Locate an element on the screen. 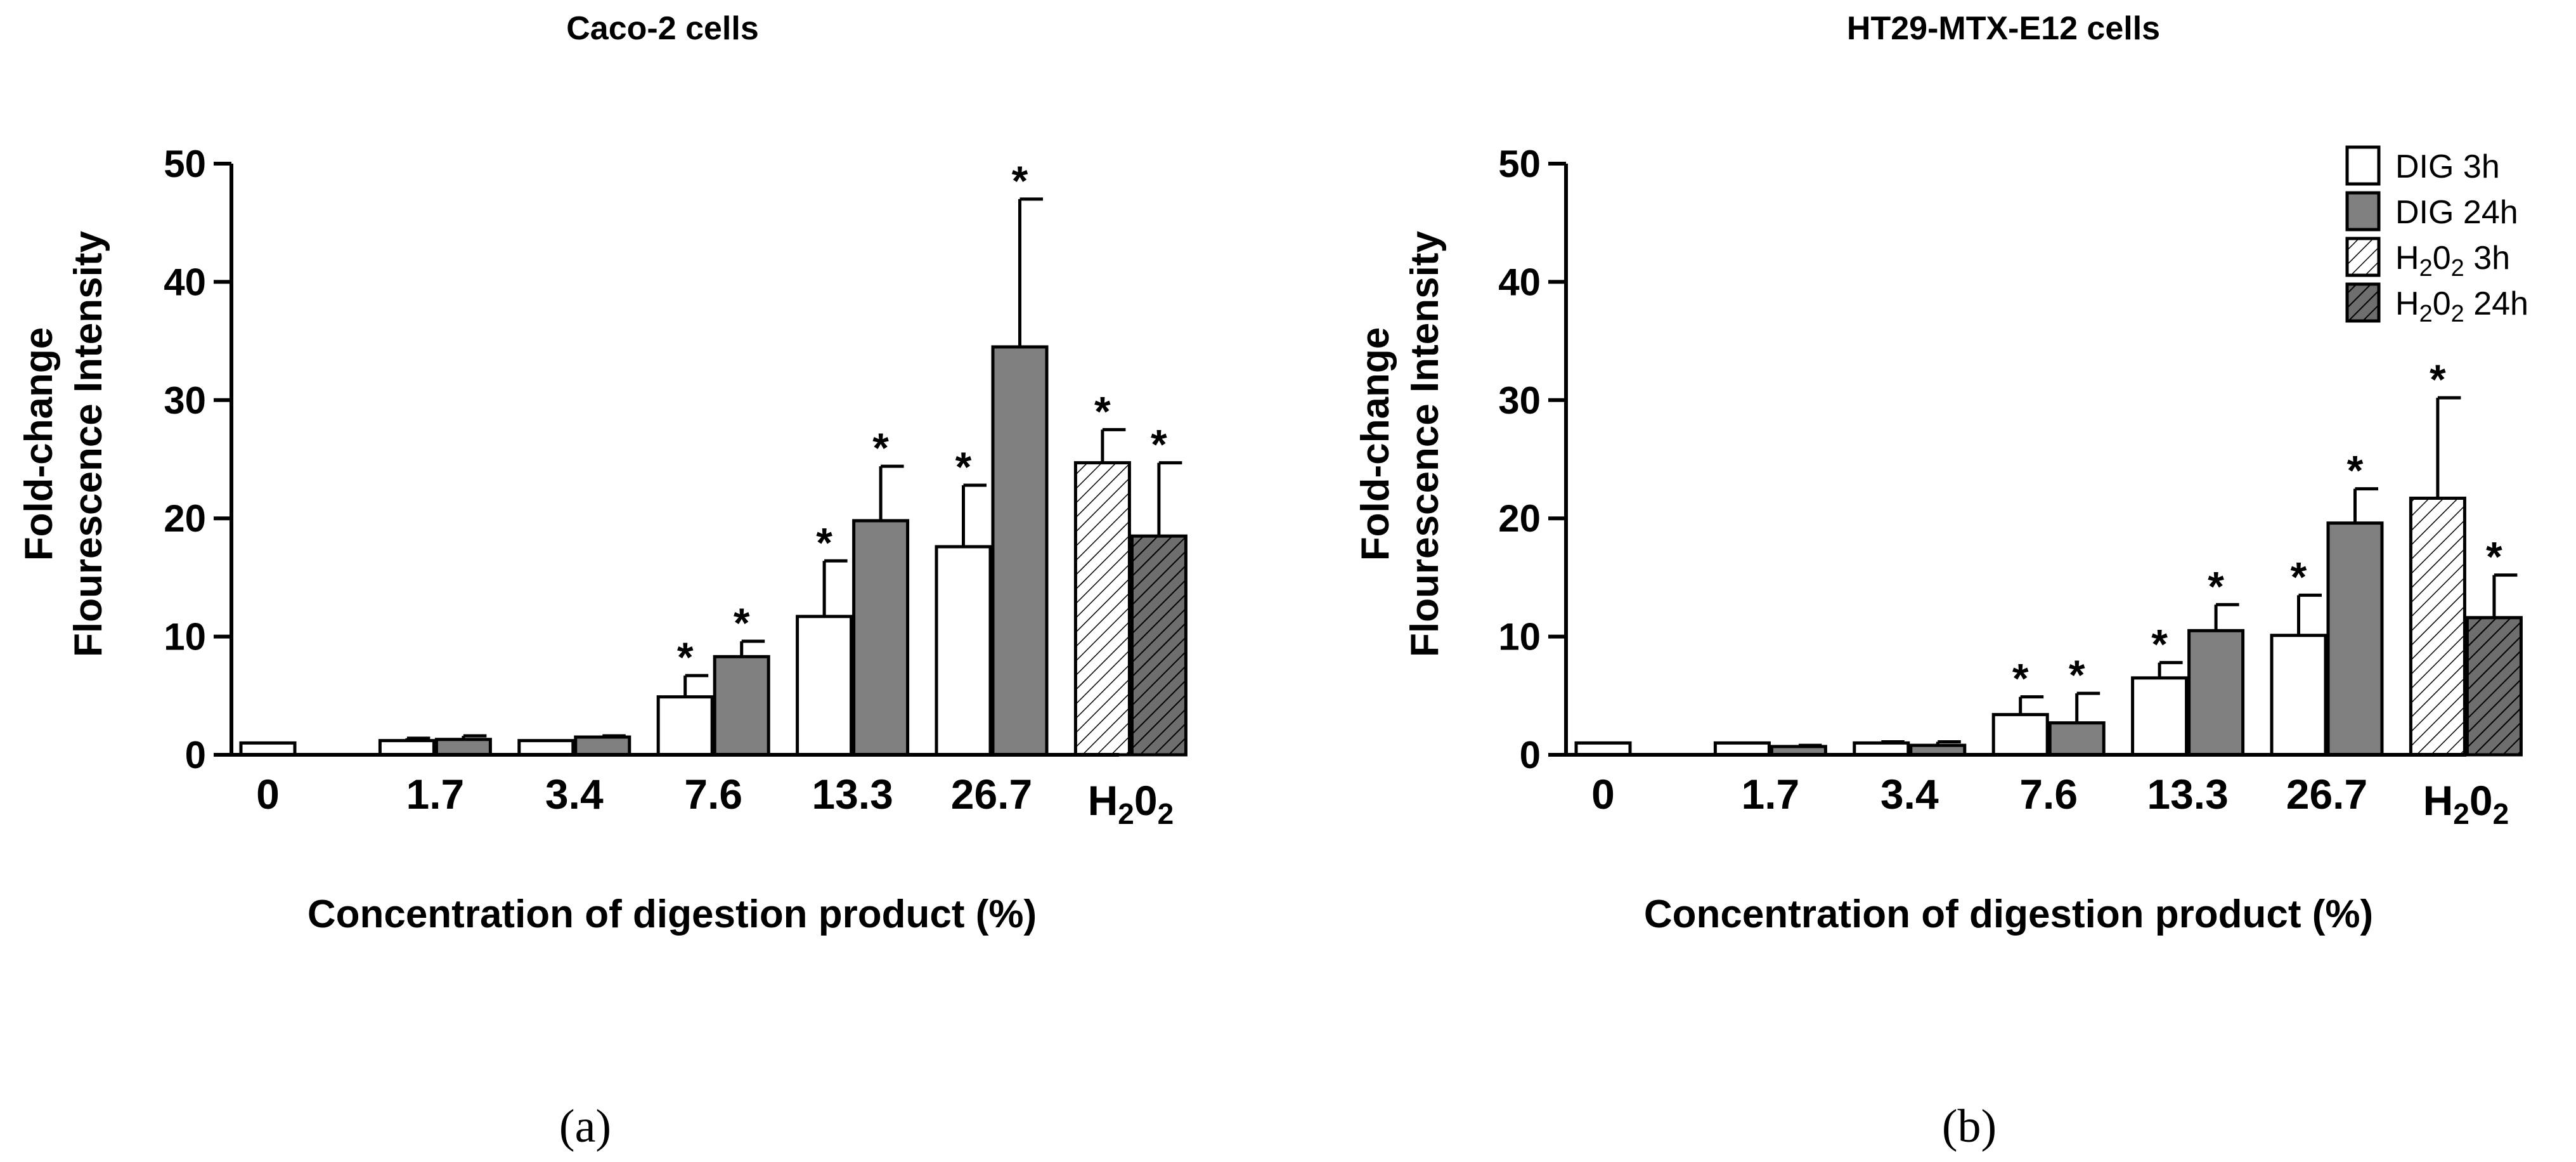 The image size is (2576, 1162). chart-title: HT29-MTX-E12 cells is located at coordinates (2003, 28).